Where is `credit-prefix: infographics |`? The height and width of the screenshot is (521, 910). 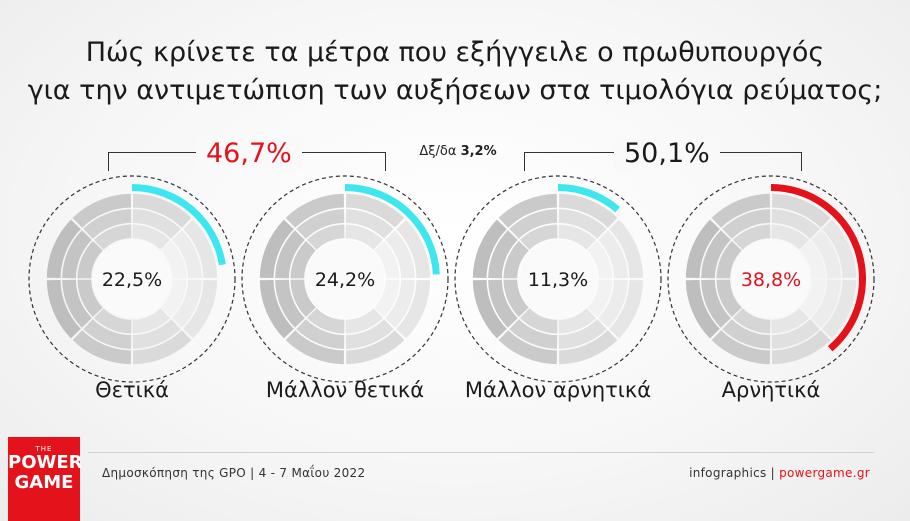
credit-prefix: infographics | is located at coordinates (734, 473).